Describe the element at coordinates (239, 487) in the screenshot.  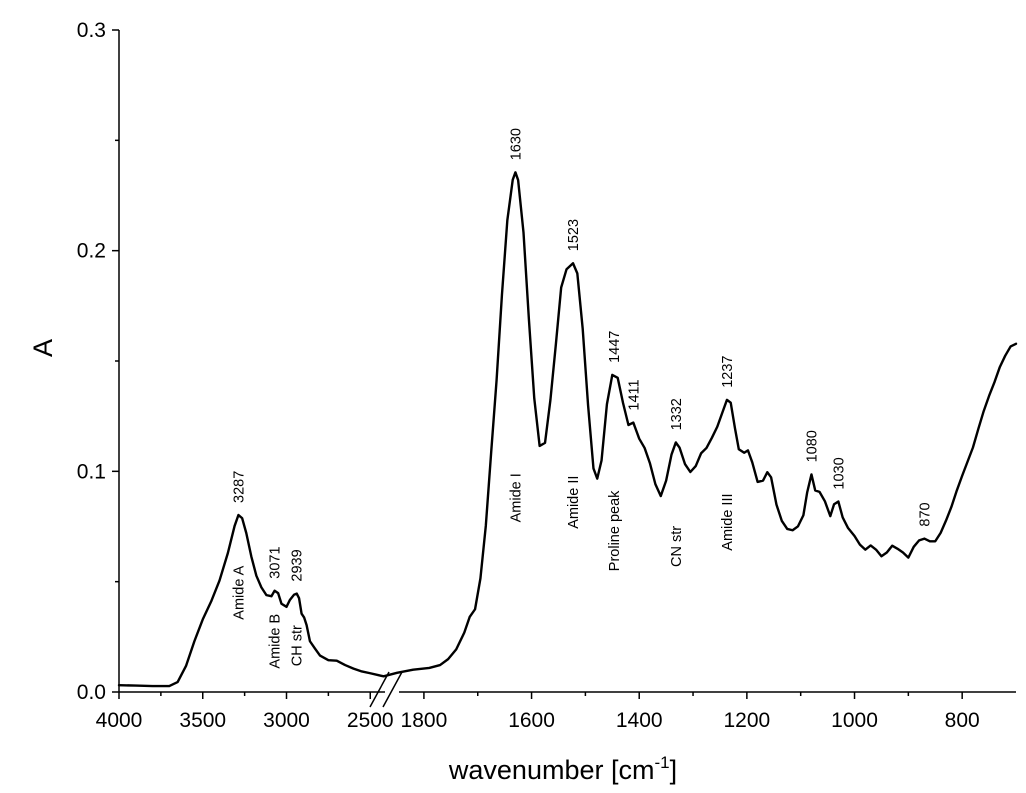
I see `peak-label: 3287` at that location.